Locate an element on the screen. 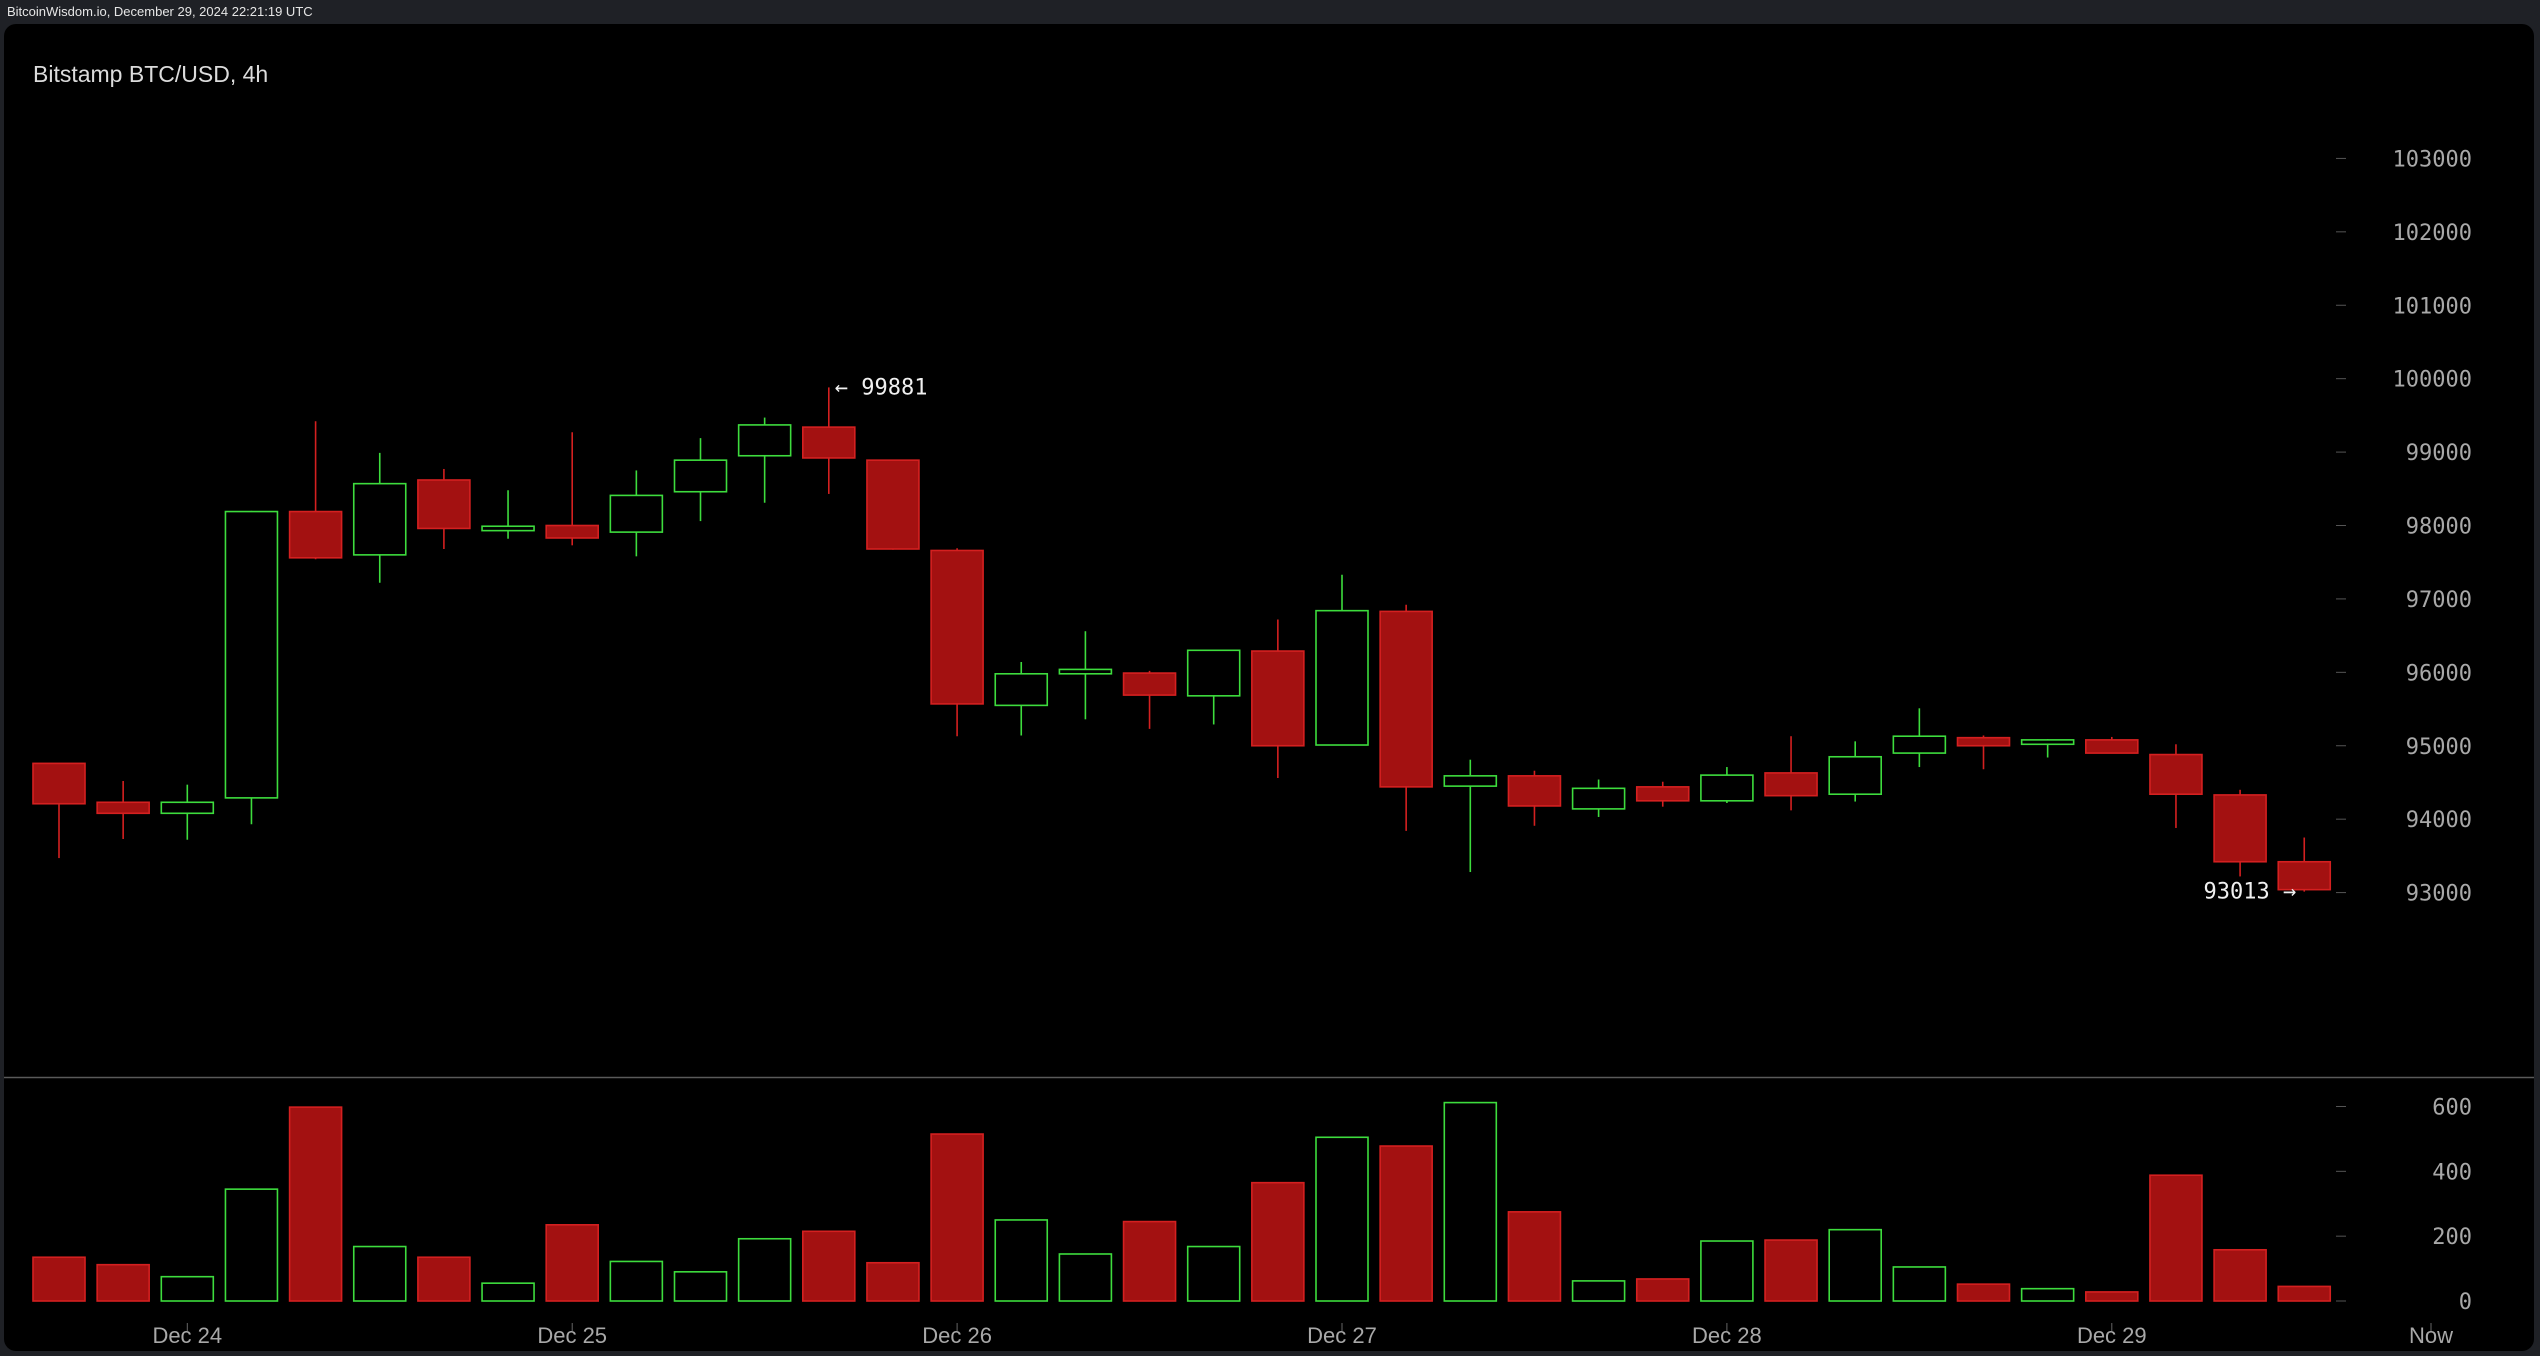  price-tick-label: 99000 is located at coordinates (2439, 453).